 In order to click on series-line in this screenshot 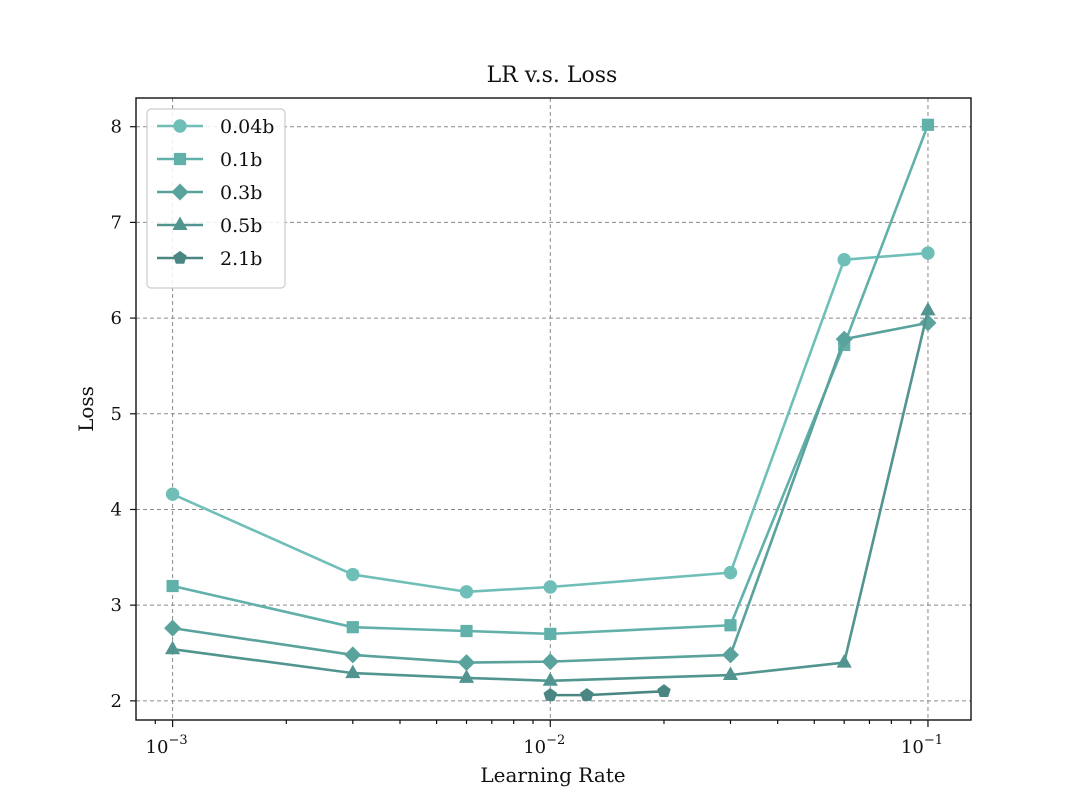, I will do `click(607, 693)`.